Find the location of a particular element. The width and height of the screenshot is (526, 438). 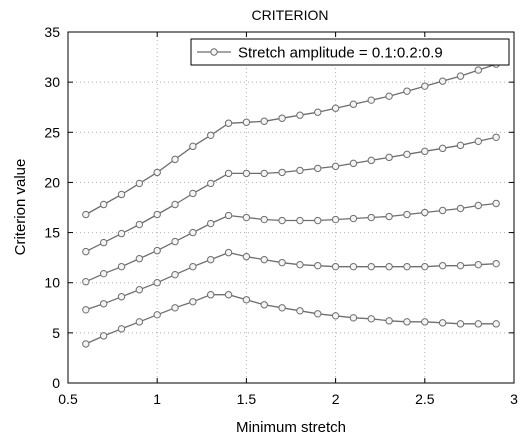

x-tick-label: 3 is located at coordinates (514, 399).